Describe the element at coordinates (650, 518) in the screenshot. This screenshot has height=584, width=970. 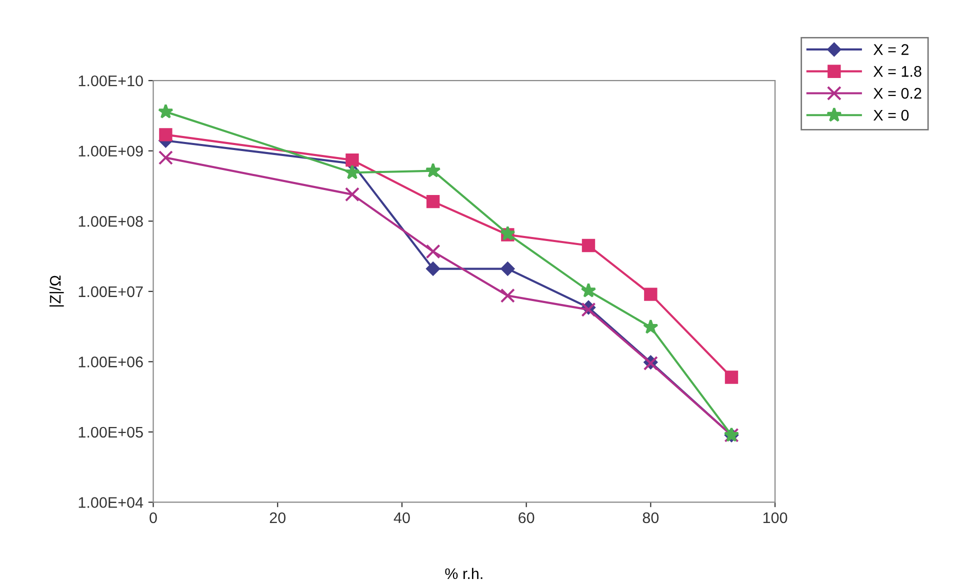
I see `x-tick-label: 80` at that location.